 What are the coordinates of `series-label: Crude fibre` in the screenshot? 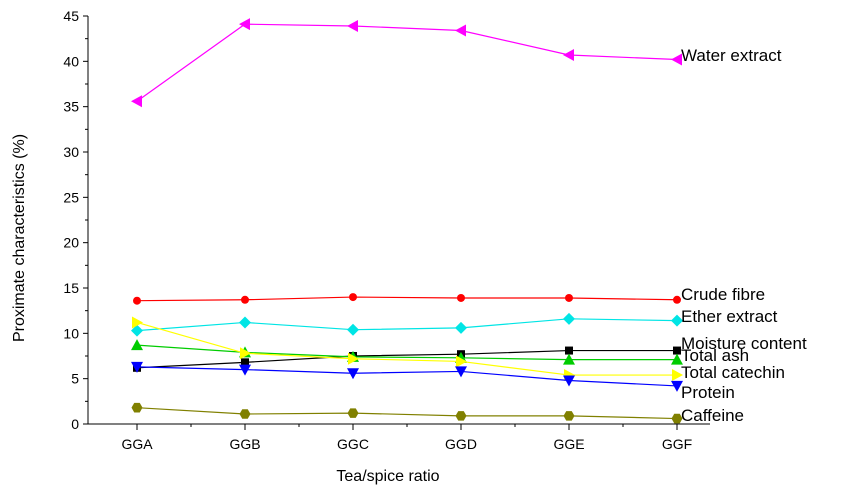 It's located at (723, 294).